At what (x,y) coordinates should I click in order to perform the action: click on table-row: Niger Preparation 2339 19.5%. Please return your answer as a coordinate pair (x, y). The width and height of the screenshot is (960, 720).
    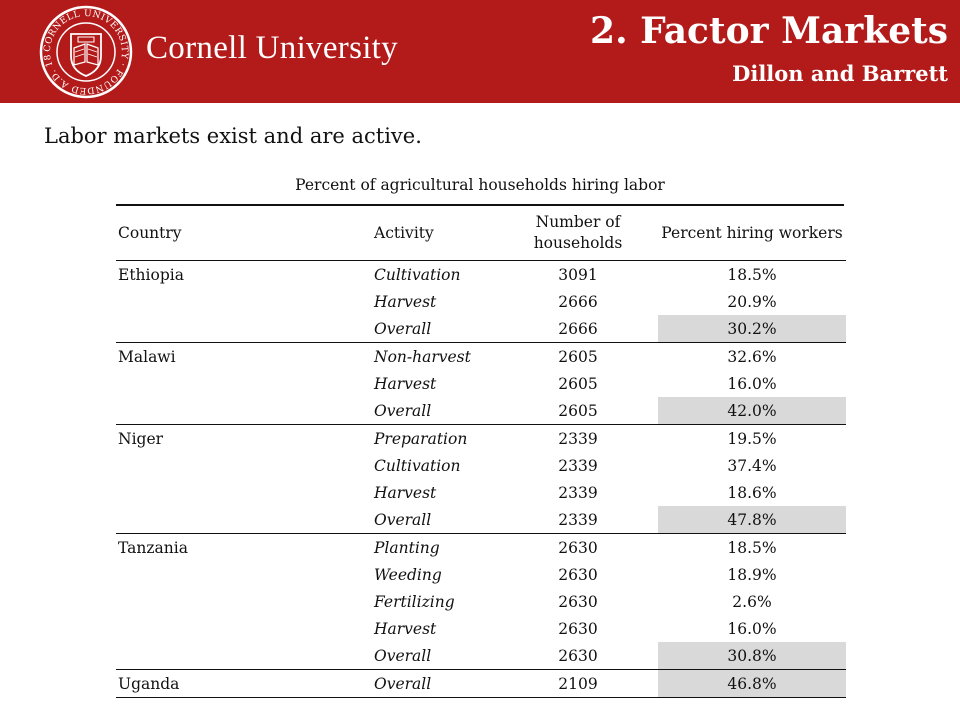
    Looking at the image, I should click on (481, 438).